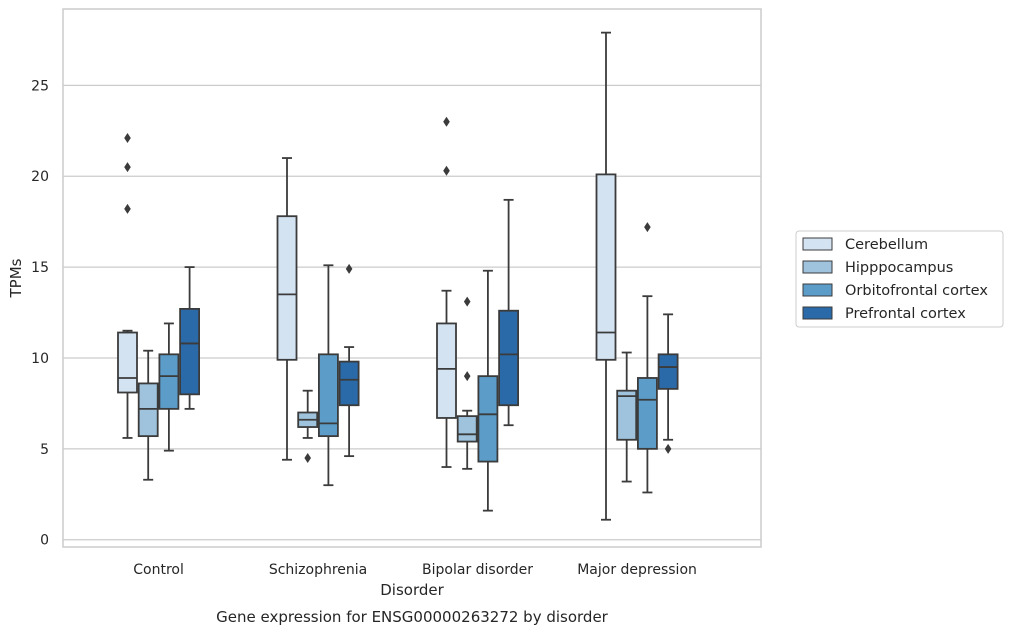 This screenshot has height=634, width=1013. I want to click on legend-frame, so click(899, 279).